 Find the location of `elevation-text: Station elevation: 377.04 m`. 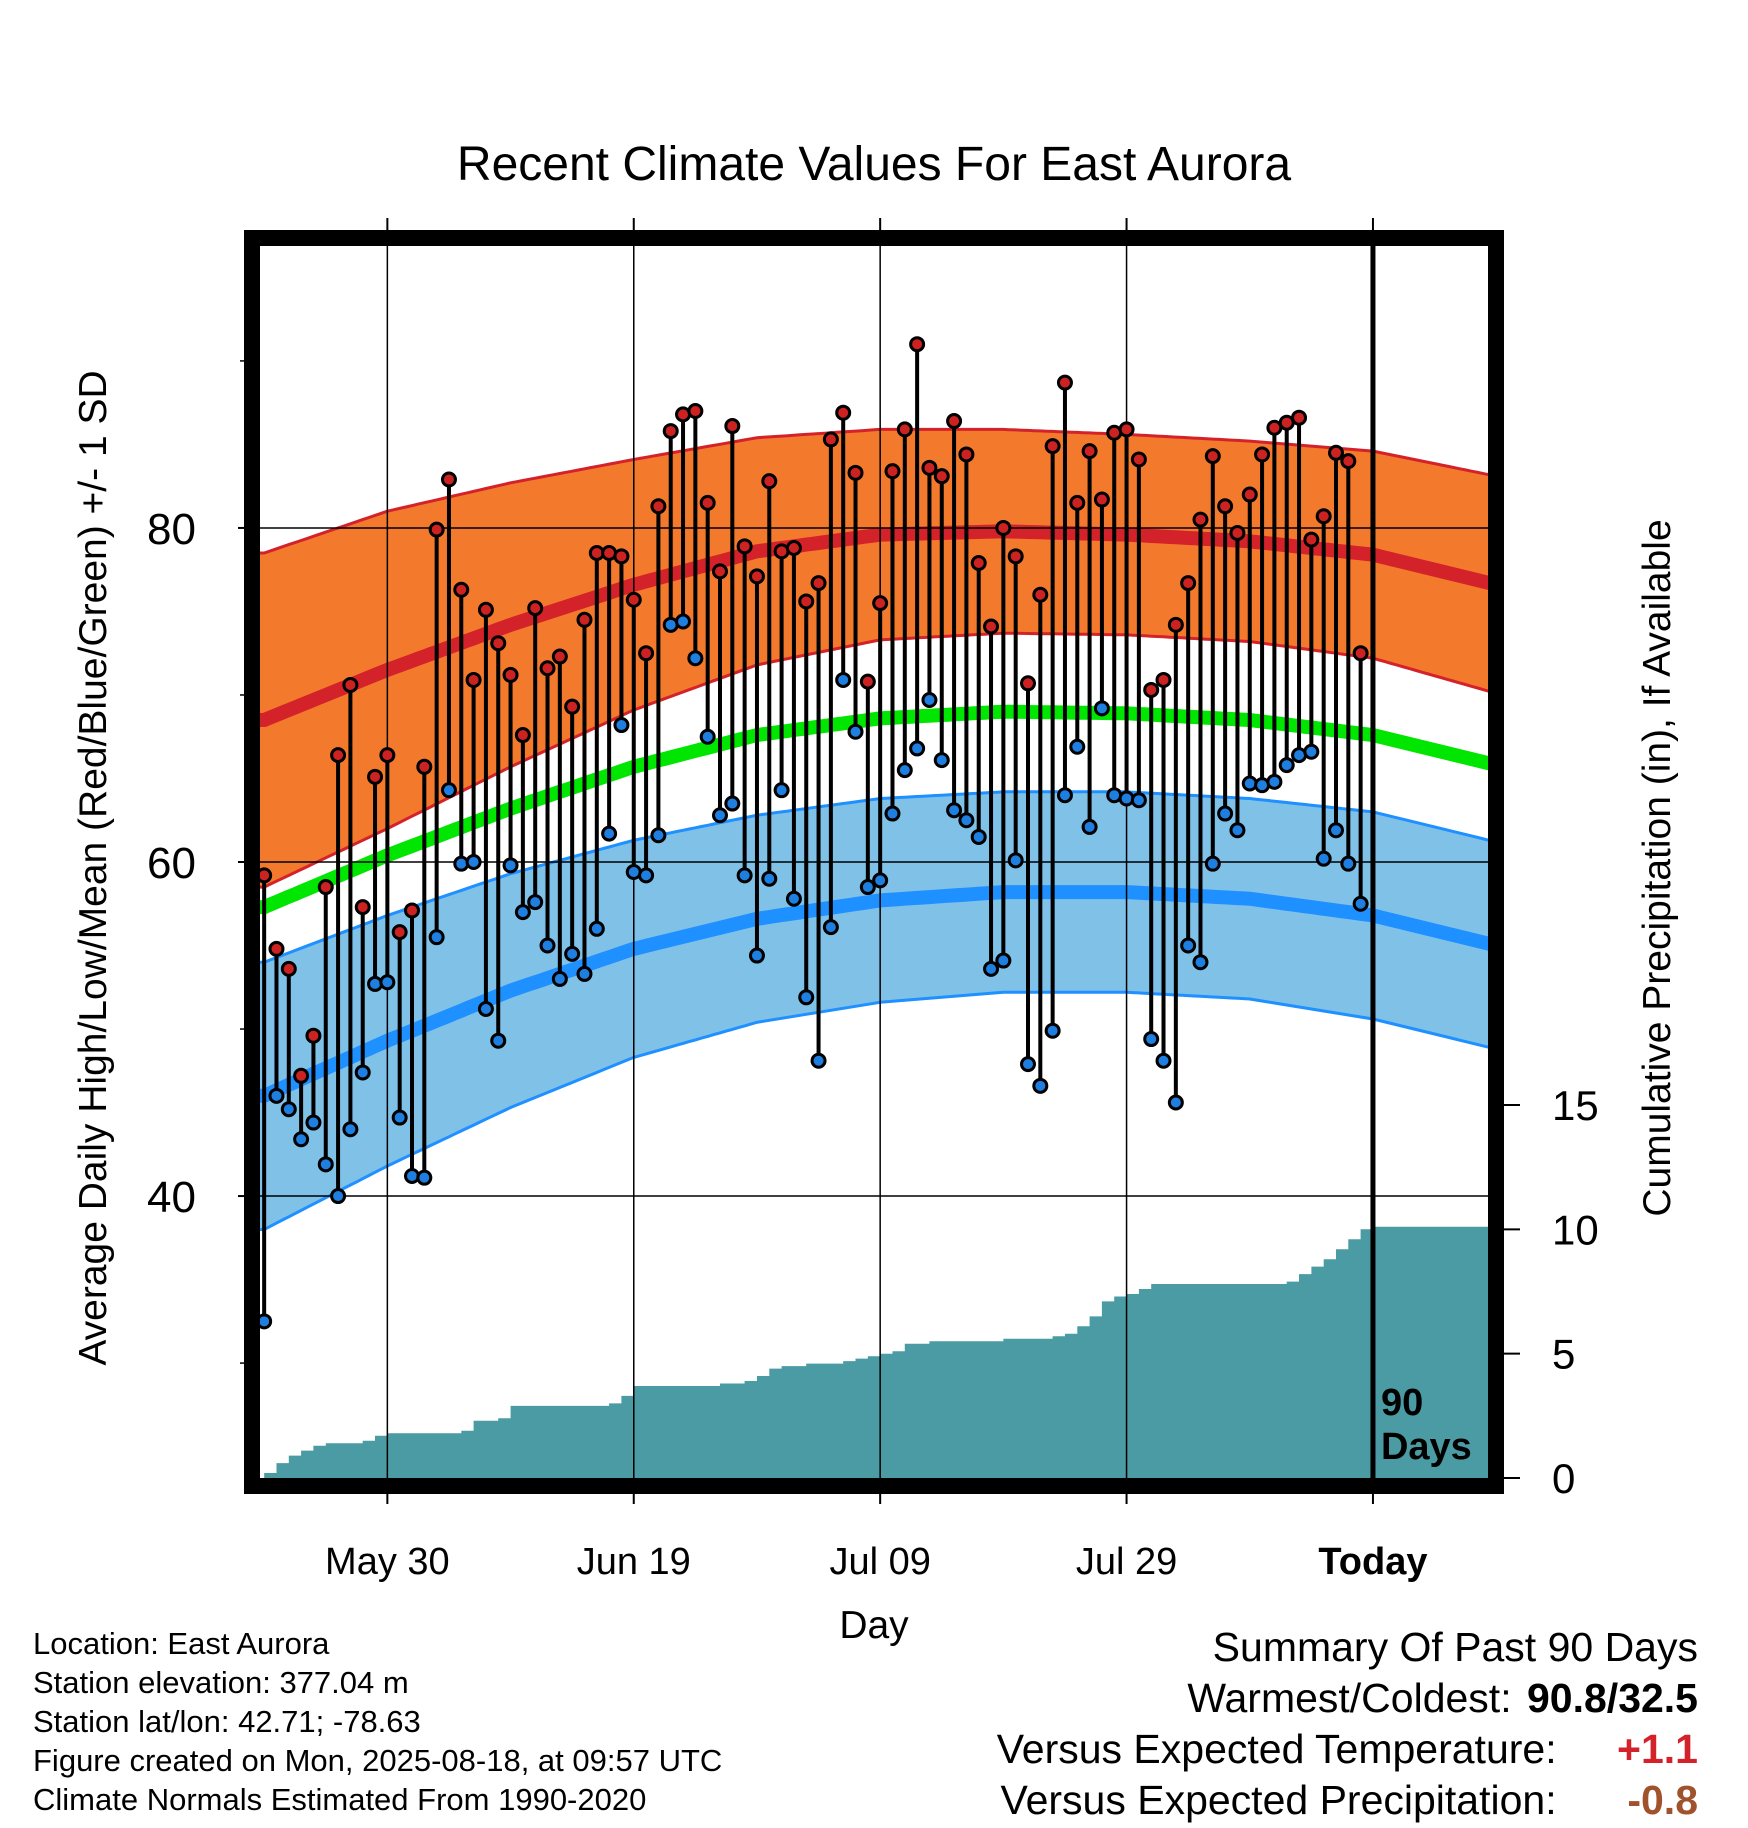

elevation-text: Station elevation: 377.04 m is located at coordinates (221, 1682).